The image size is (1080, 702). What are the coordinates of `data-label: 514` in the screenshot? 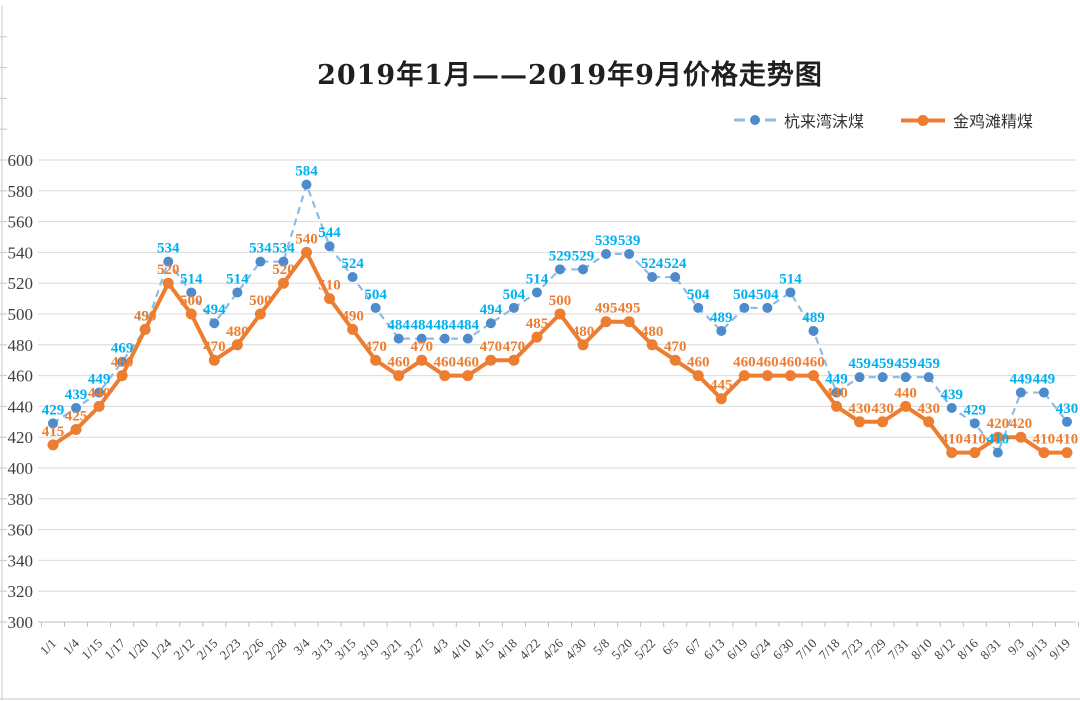 It's located at (237, 279).